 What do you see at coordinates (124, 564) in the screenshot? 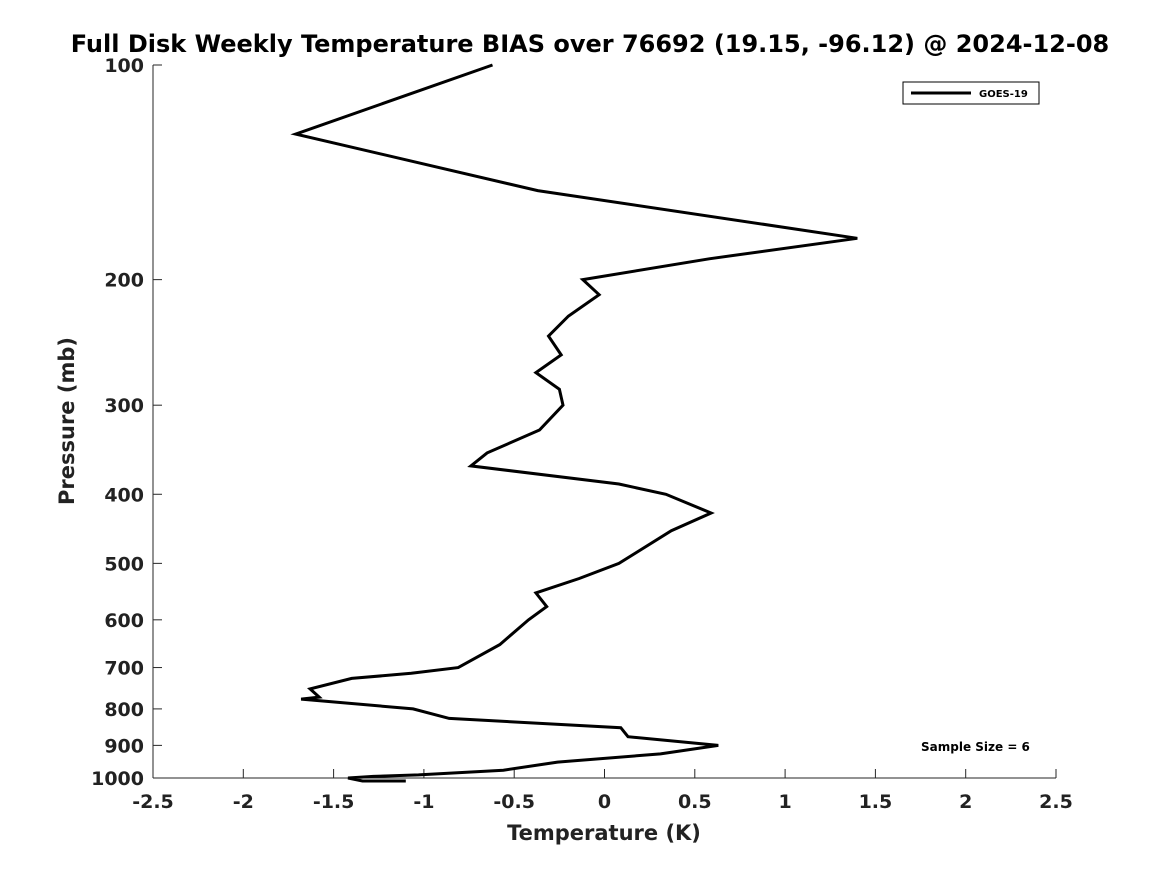
I see `y-tick-label: 500` at bounding box center [124, 564].